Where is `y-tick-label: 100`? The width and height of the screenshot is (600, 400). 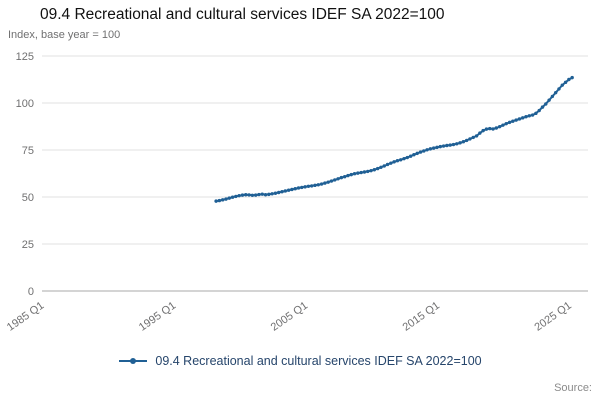 y-tick-label: 100 is located at coordinates (25, 104).